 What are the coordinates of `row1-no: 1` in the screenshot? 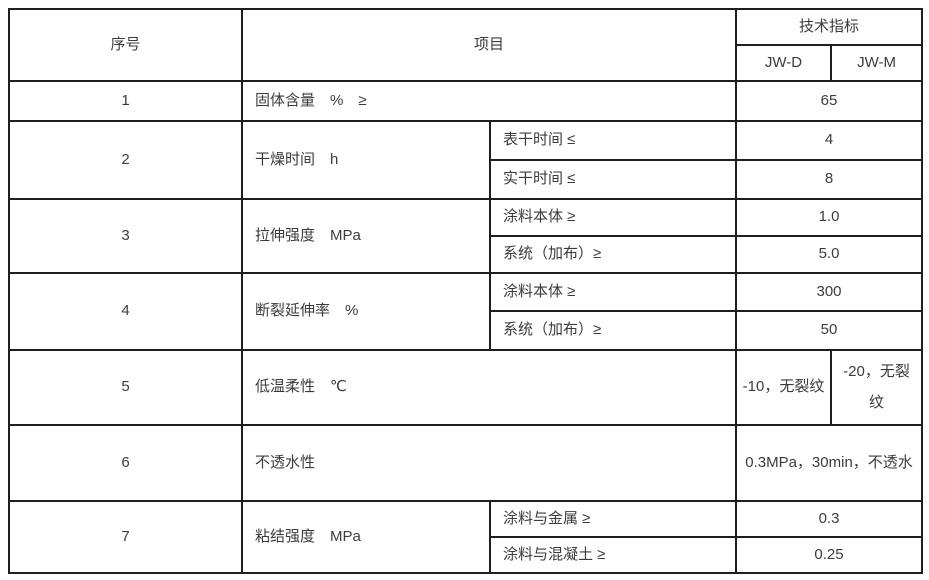 It's located at (125, 100).